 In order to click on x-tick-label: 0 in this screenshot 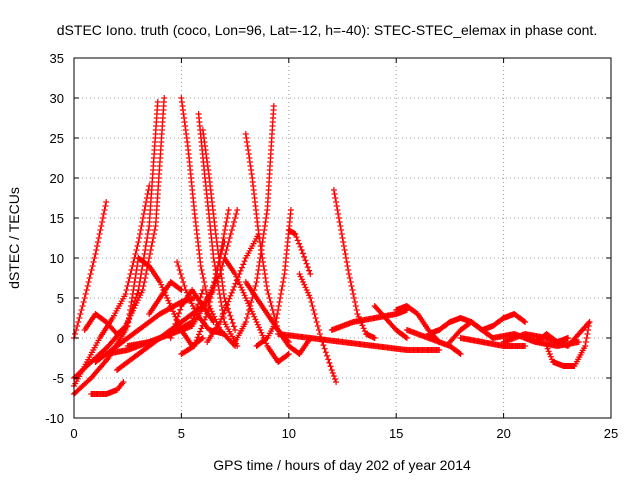, I will do `click(73, 433)`.